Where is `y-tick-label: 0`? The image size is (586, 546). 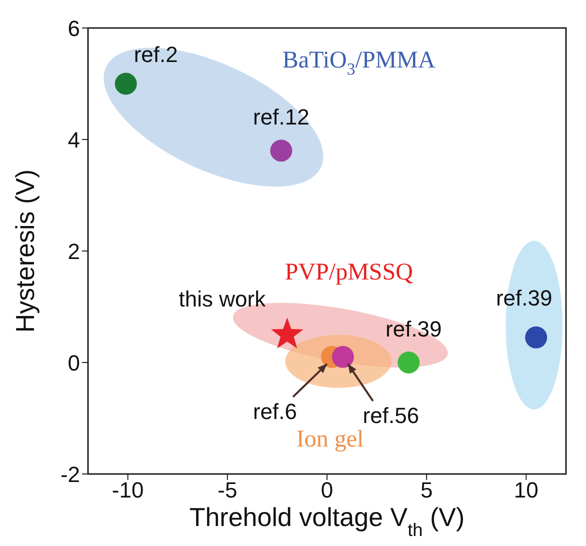 y-tick-label: 0 is located at coordinates (74, 363).